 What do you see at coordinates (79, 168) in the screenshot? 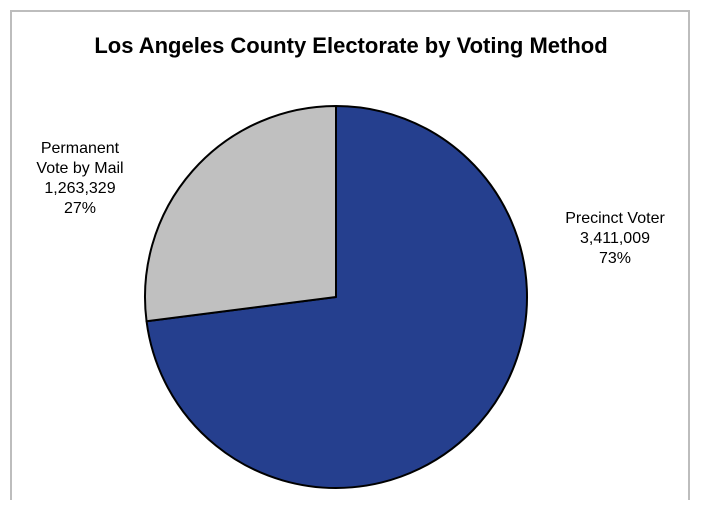
I see `slice-label-line: Vote by Mail` at bounding box center [79, 168].